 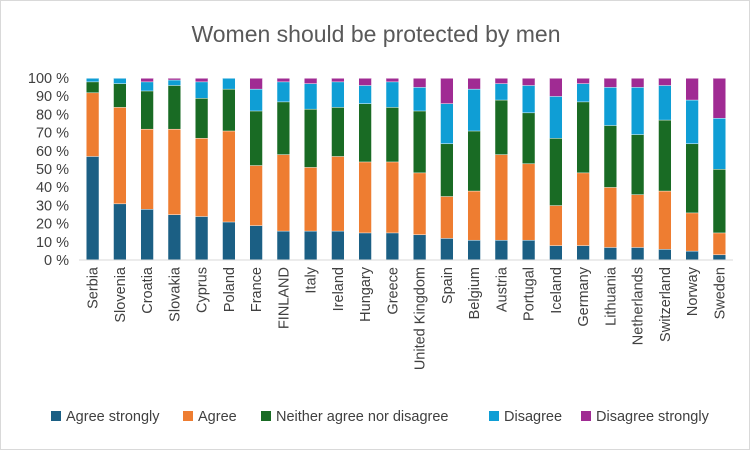 I want to click on bar-stack-ireland, so click(x=338, y=168).